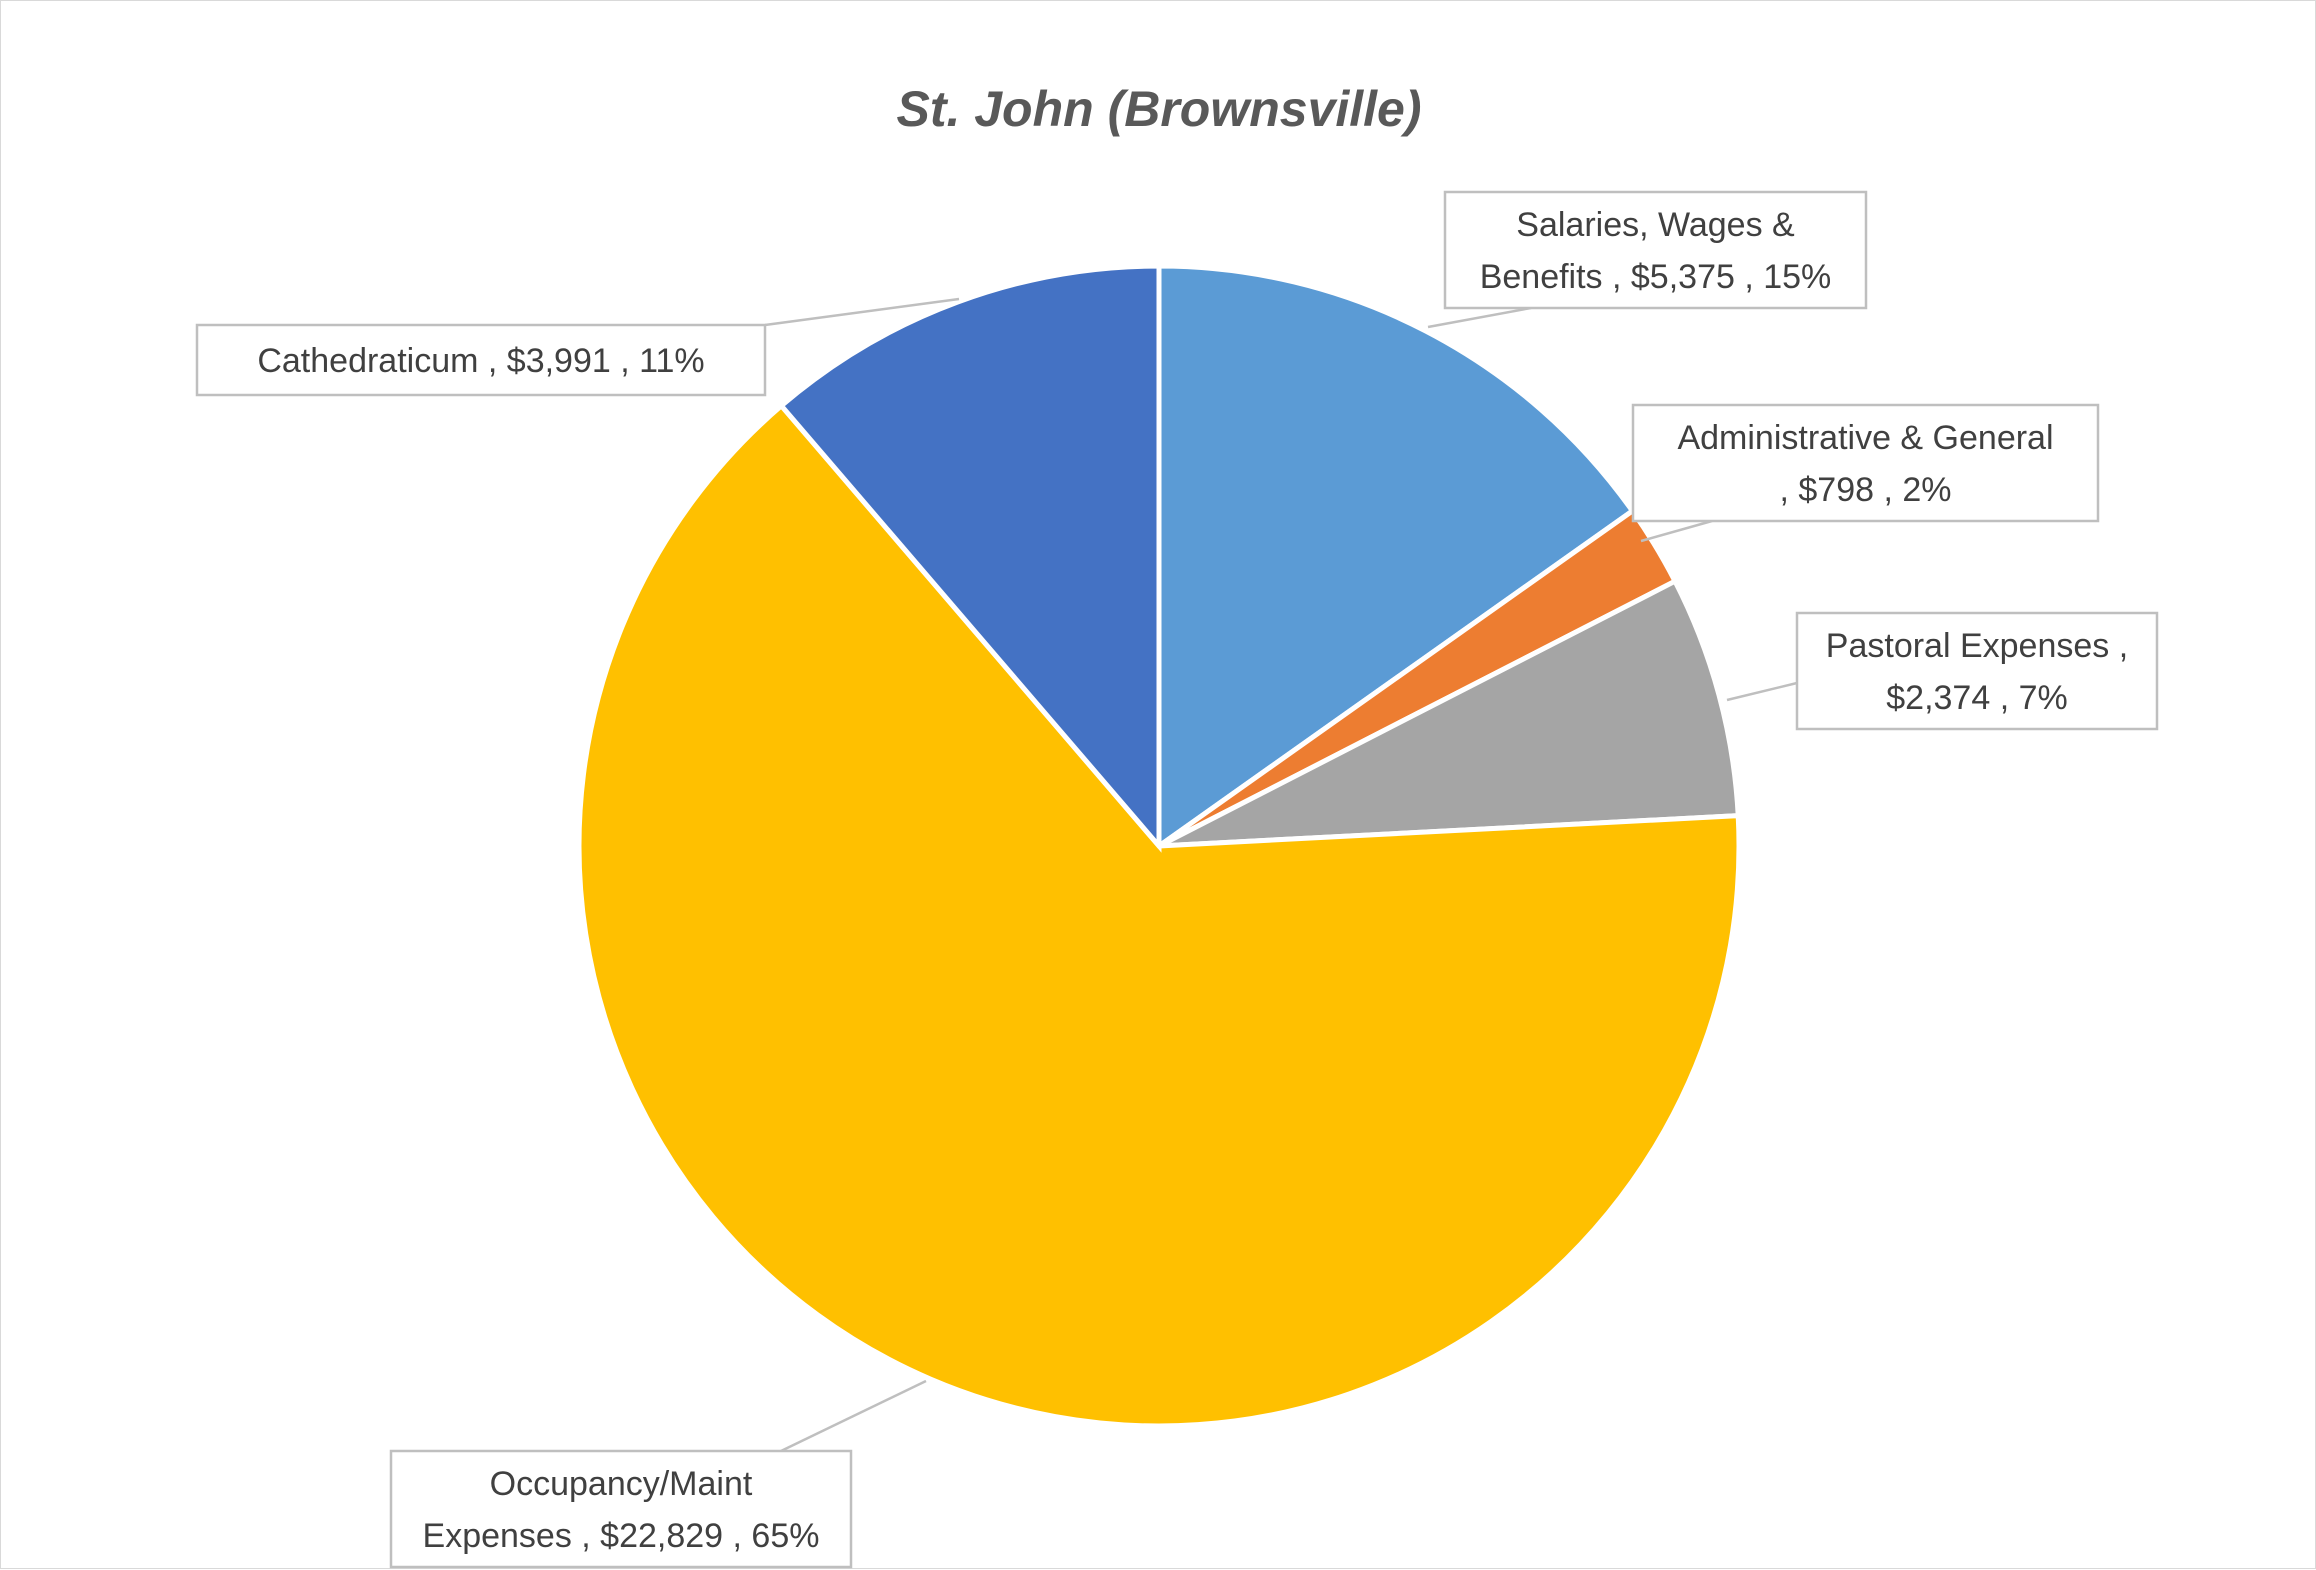 The width and height of the screenshot is (2316, 1570). I want to click on data-label-text: Administrative & General, so click(1865, 438).